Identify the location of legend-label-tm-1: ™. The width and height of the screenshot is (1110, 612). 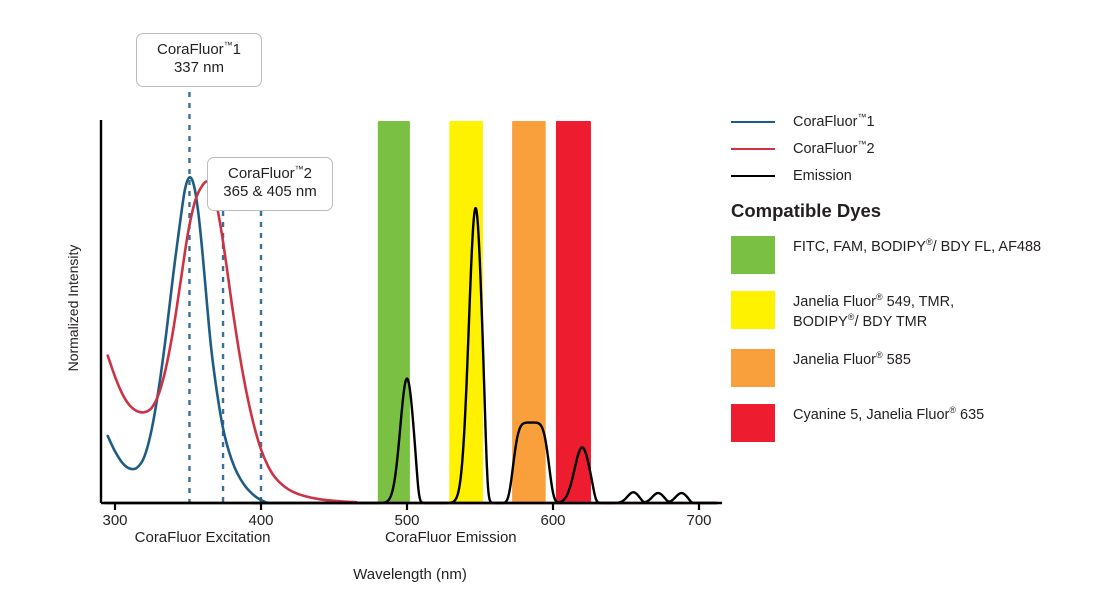
(862, 143).